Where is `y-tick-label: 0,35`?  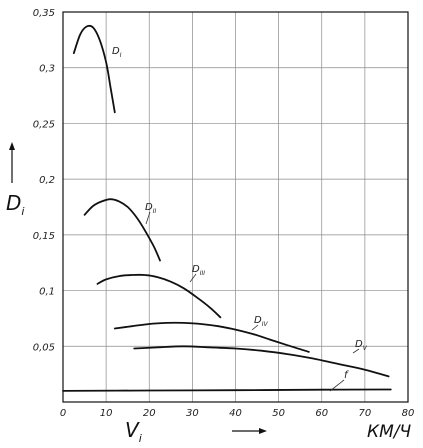
y-tick-label: 0,35 is located at coordinates (44, 13).